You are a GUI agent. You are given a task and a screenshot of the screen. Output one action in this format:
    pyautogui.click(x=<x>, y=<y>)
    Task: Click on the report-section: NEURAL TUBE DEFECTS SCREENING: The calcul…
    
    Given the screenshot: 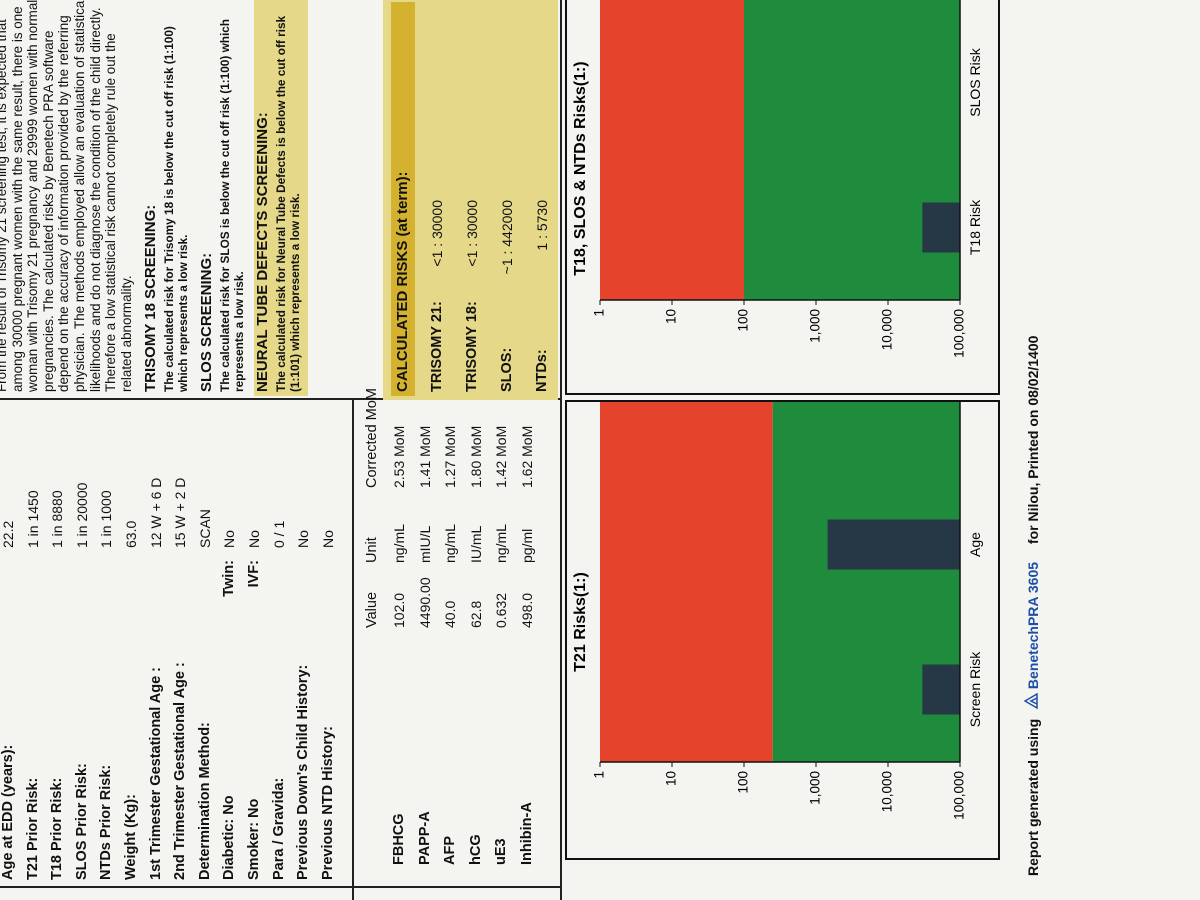 What is the action you would take?
    pyautogui.click(x=281, y=198)
    